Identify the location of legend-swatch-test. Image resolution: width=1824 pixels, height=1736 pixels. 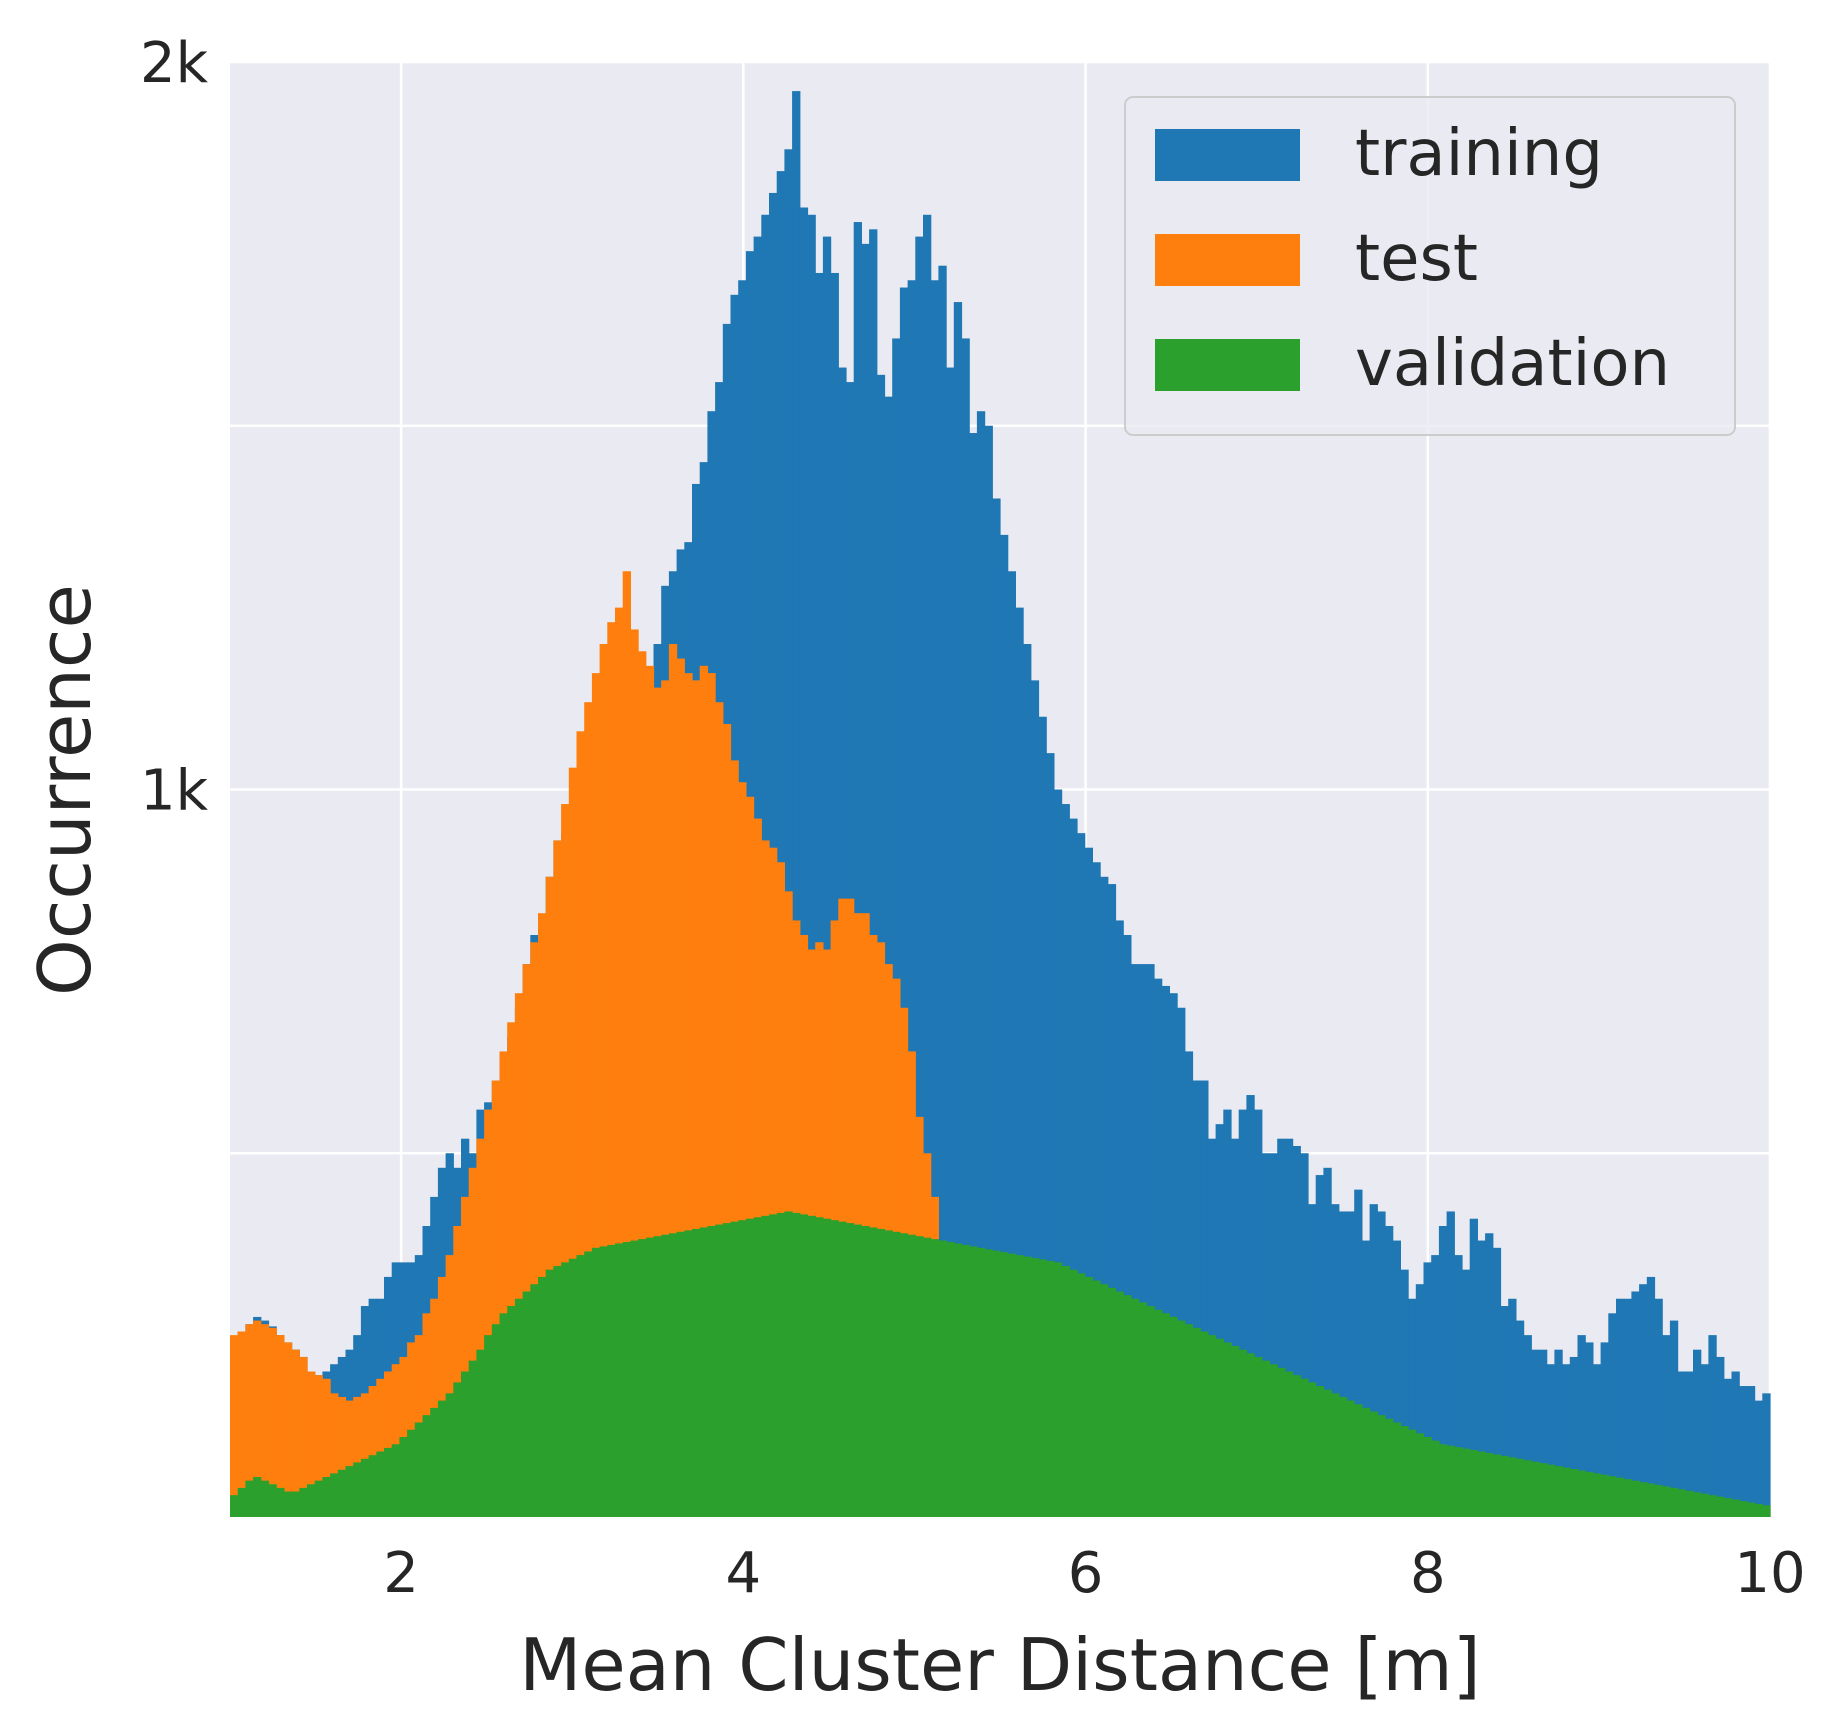
(1227, 260).